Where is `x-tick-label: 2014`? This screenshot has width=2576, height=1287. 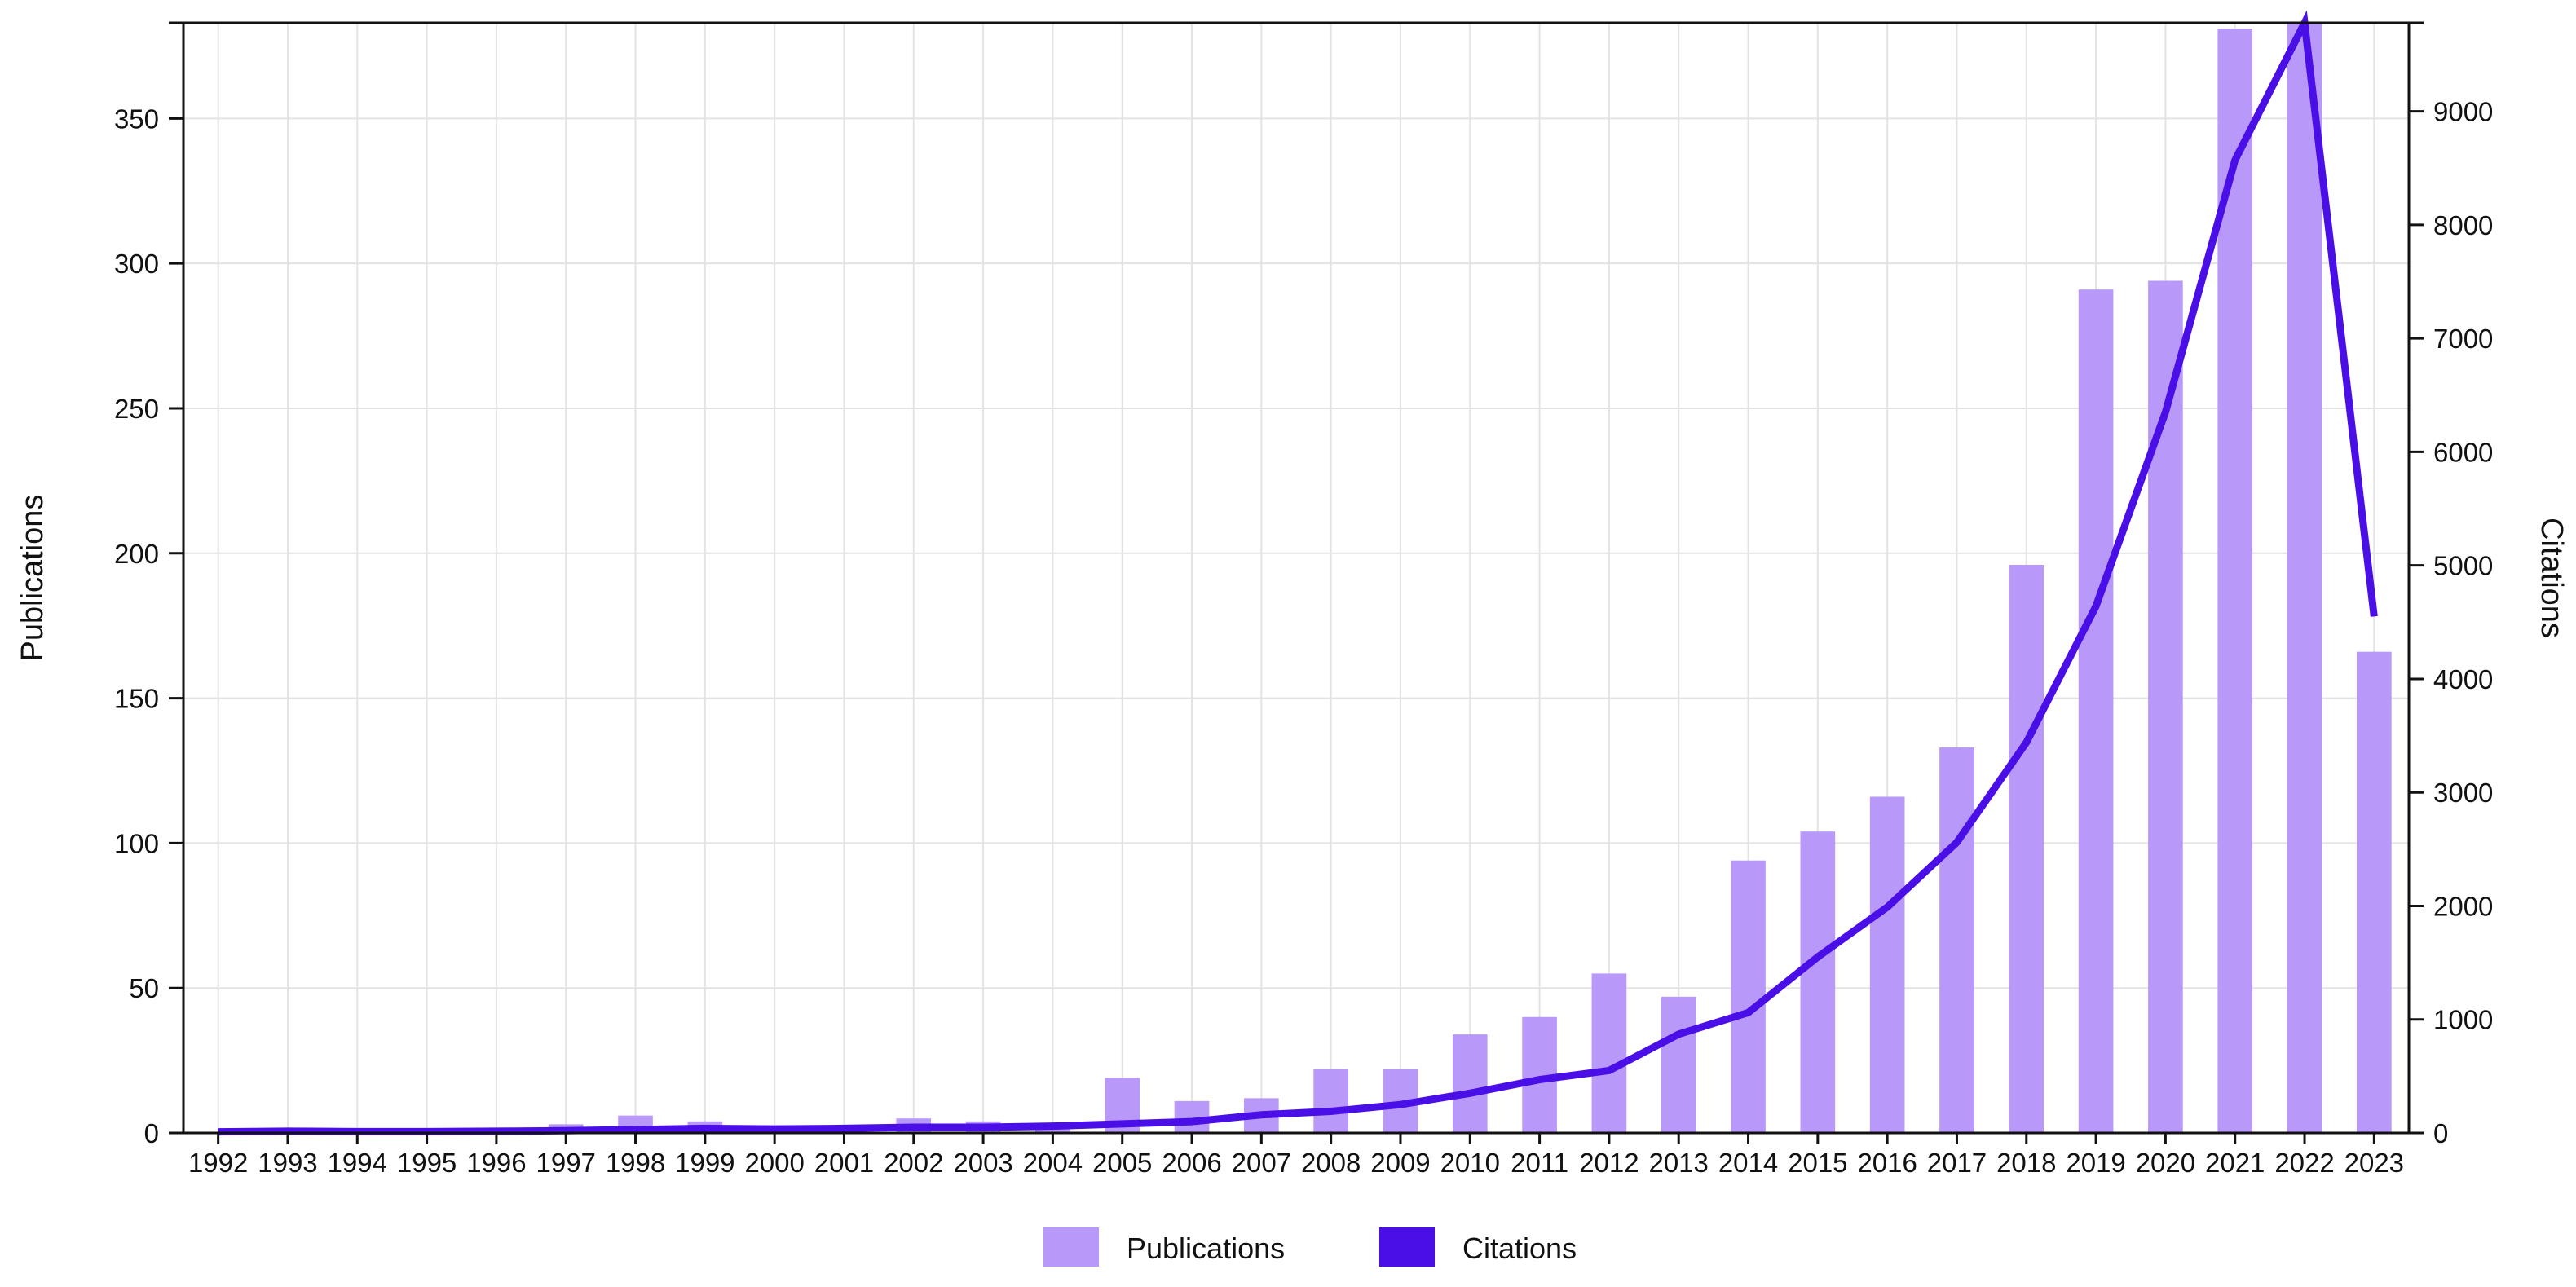 x-tick-label: 2014 is located at coordinates (1748, 1163).